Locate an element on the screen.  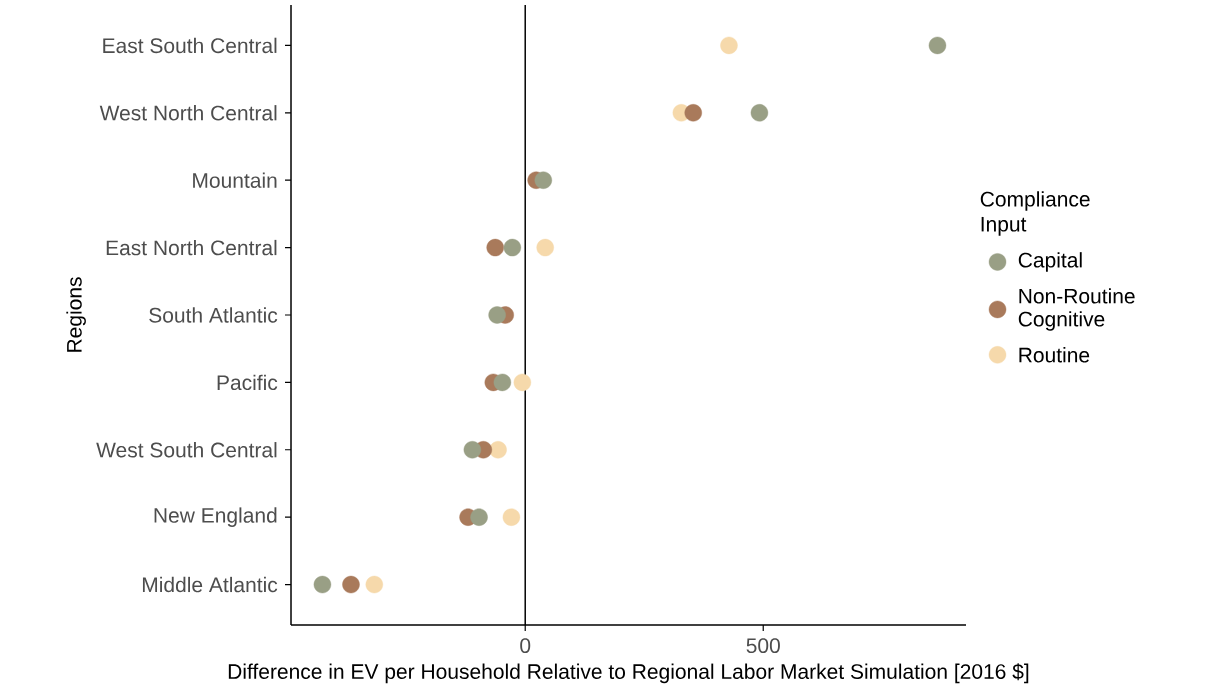
y-tick-label: Mountain is located at coordinates (235, 180).